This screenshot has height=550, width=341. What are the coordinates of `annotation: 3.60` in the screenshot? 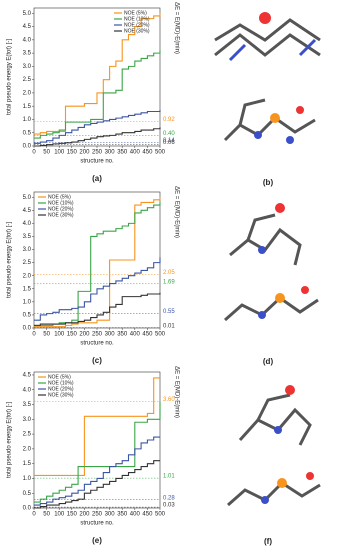 It's located at (169, 400).